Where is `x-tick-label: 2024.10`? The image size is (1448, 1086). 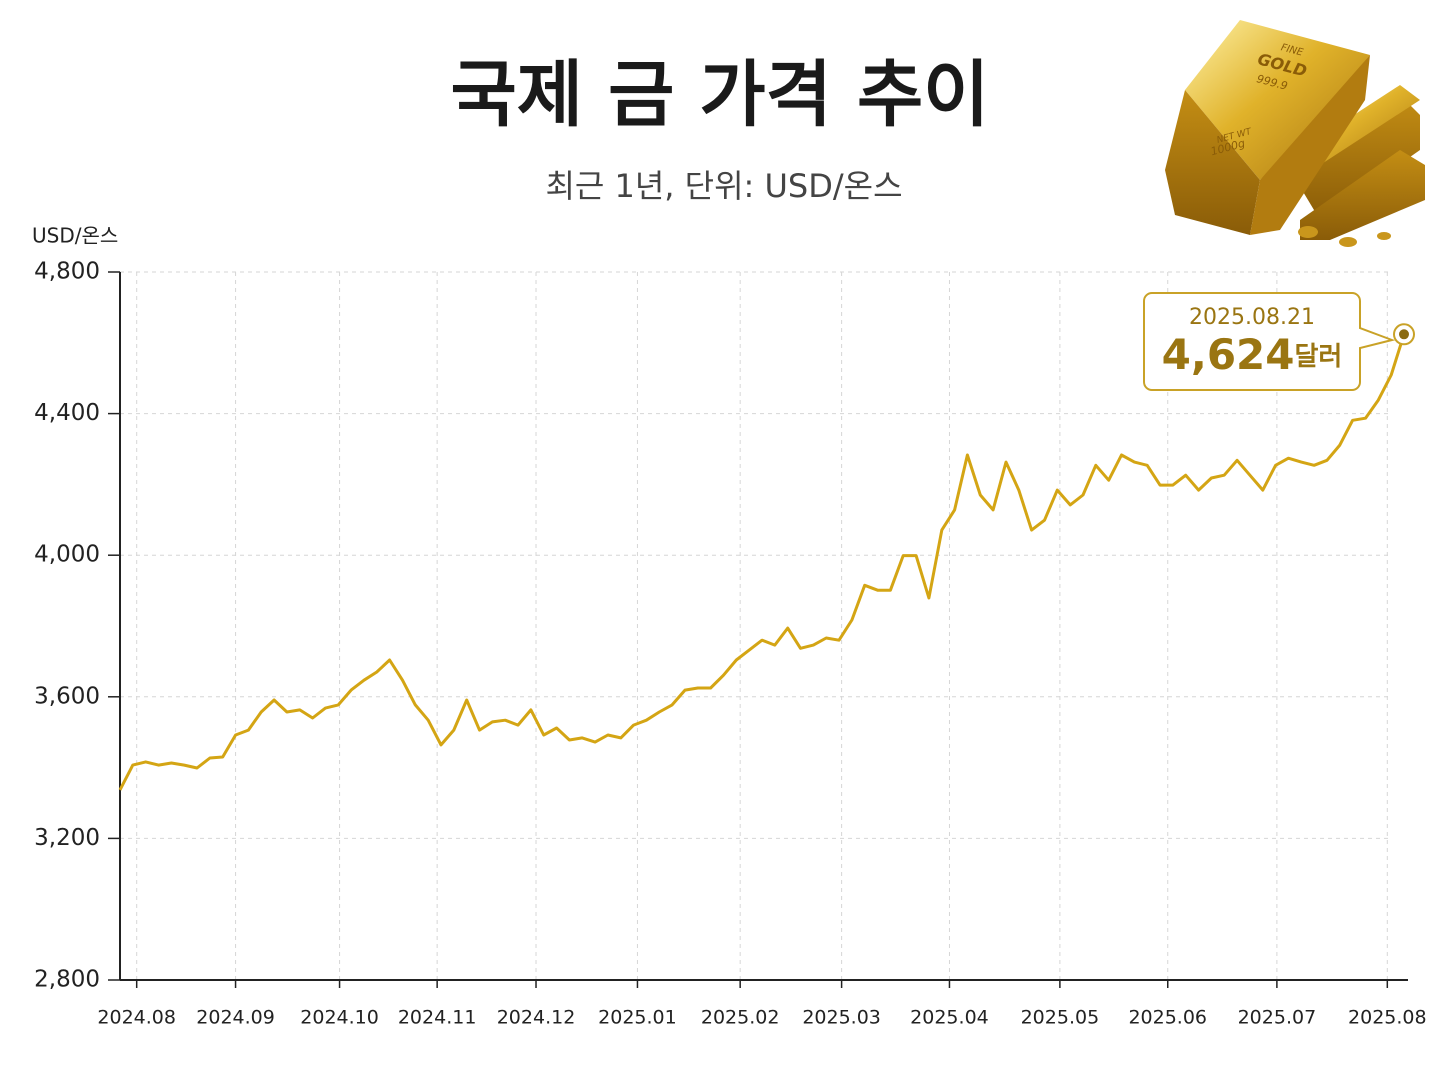 x-tick-label: 2024.10 is located at coordinates (339, 1018).